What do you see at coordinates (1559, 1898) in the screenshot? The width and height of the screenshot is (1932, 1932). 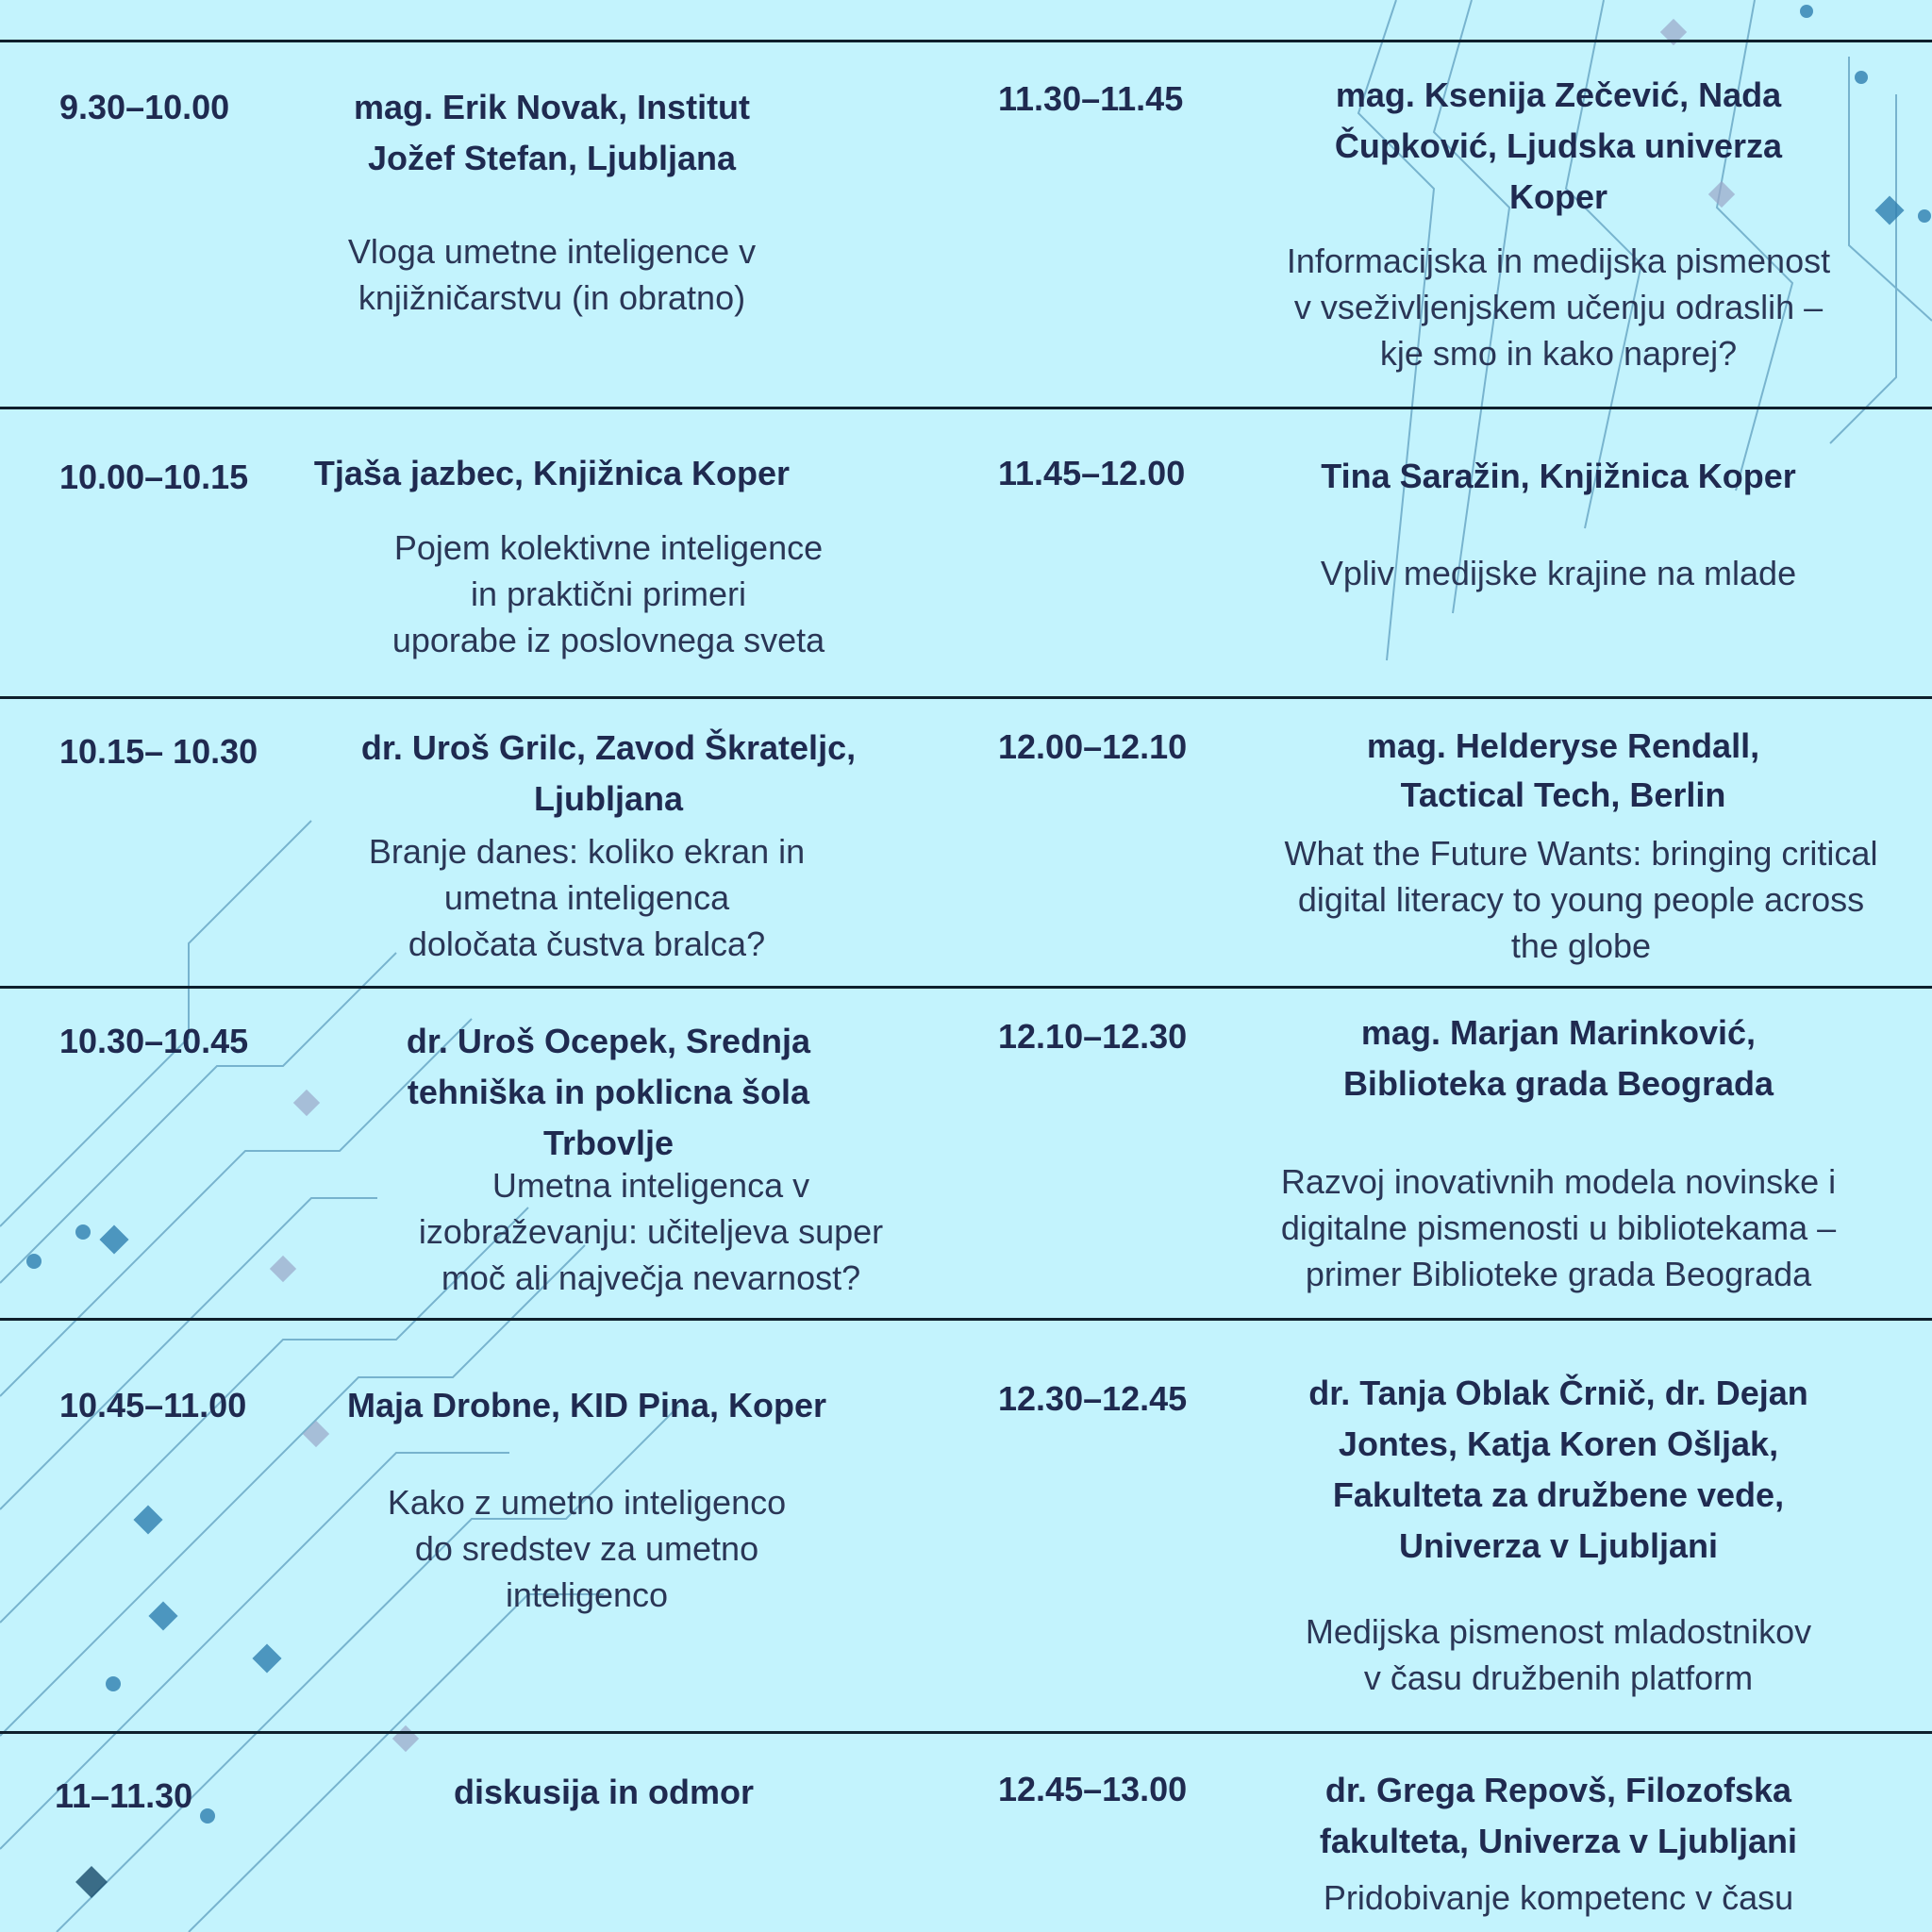 I see `talk-title: Pridobivanje kompetenc v času` at bounding box center [1559, 1898].